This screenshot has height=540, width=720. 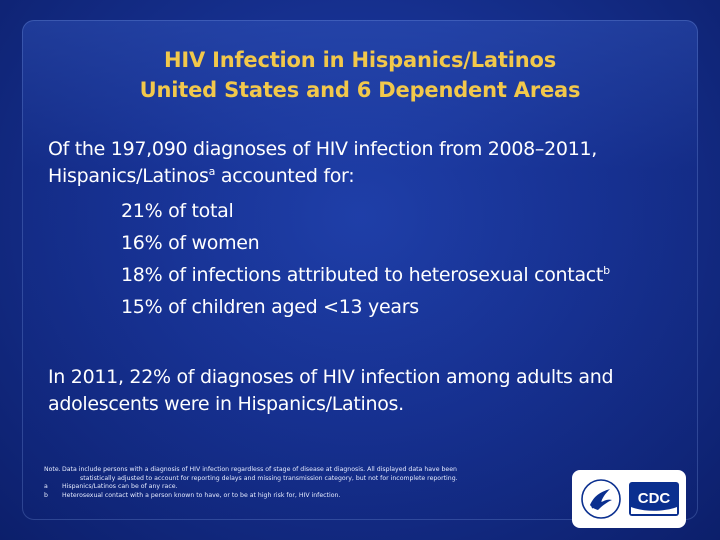 What do you see at coordinates (120, 486) in the screenshot?
I see `footnote-a-text: Hispanics/Latinos can be of any race.` at bounding box center [120, 486].